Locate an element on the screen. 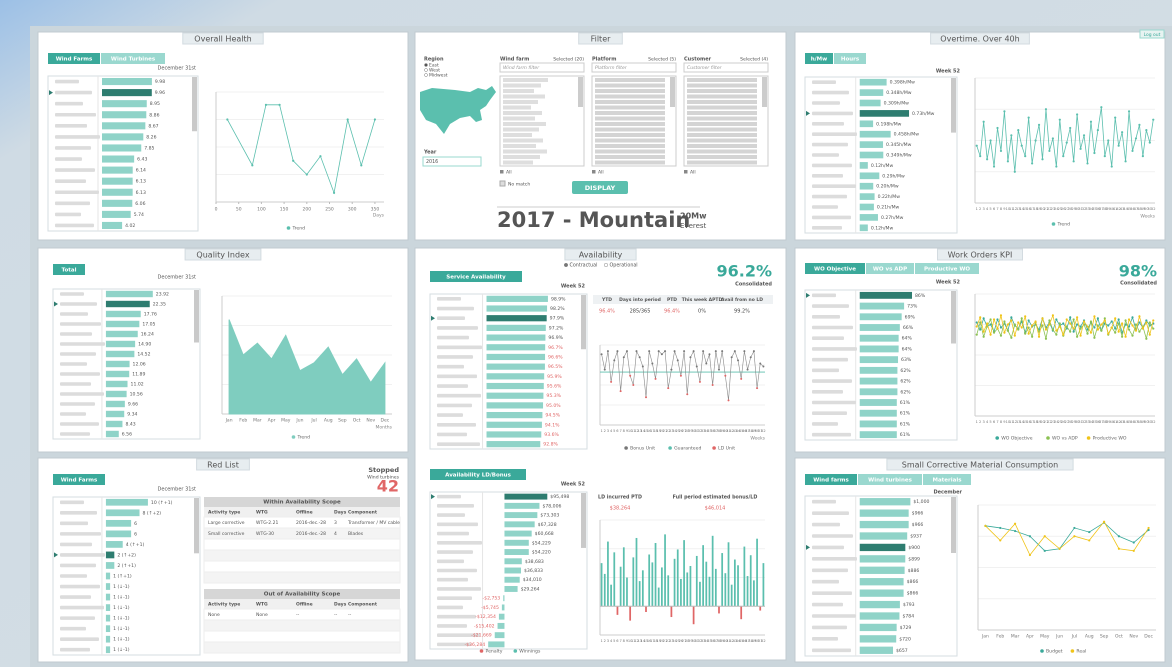 The height and width of the screenshot is (667, 1172). tab-label: WO Objective is located at coordinates (835, 270).